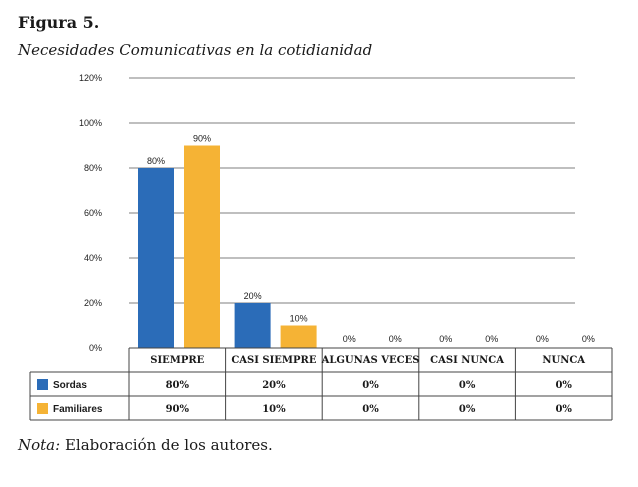 The width and height of the screenshot is (638, 487). What do you see at coordinates (370, 360) in the screenshot?
I see `x-tick-label: ALGUNAS VECES` at bounding box center [370, 360].